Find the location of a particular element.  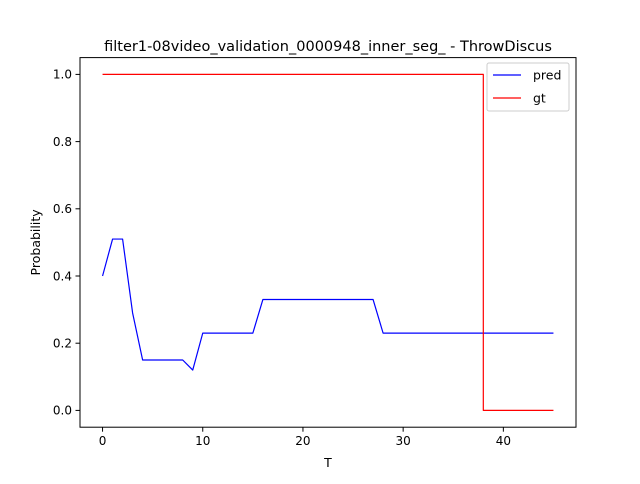

x-axis-label: T is located at coordinates (327, 462).